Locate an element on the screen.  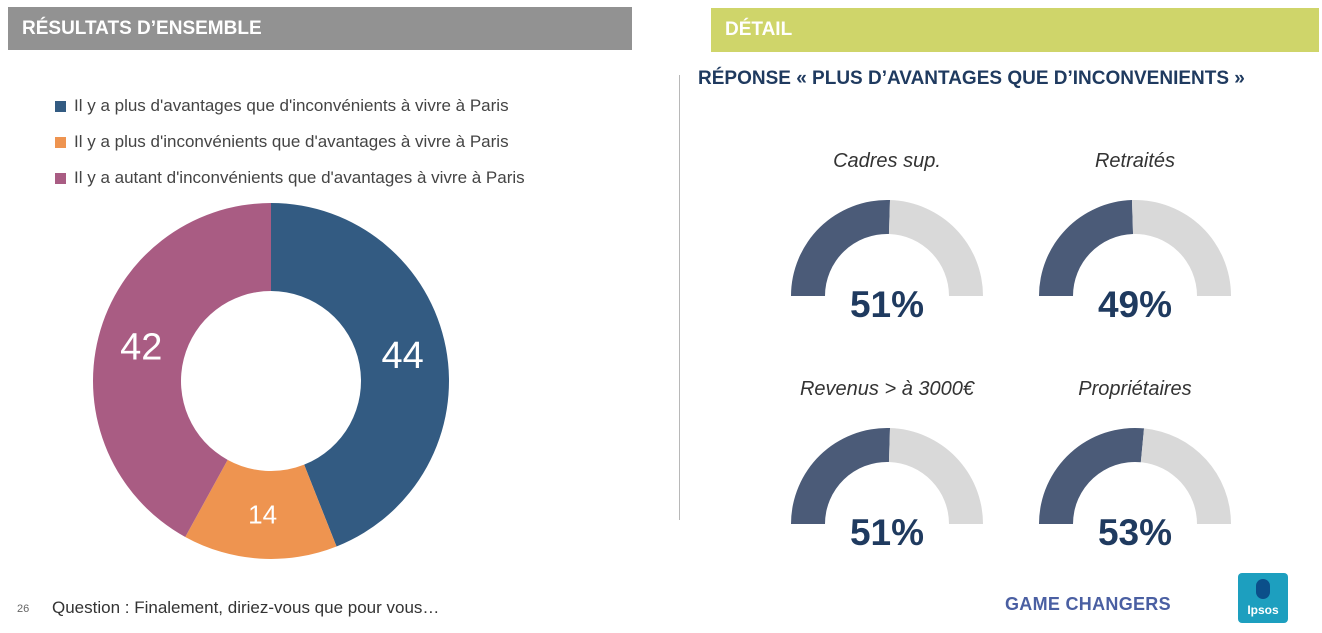
game-changers-brand: GAME CHANGERS is located at coordinates (1088, 604).